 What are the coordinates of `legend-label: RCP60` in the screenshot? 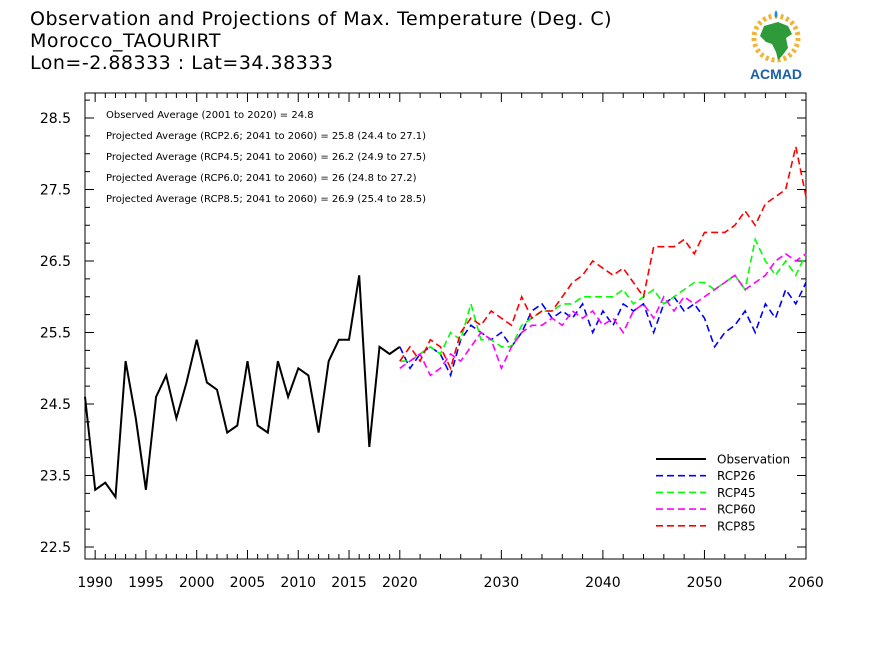 It's located at (736, 510).